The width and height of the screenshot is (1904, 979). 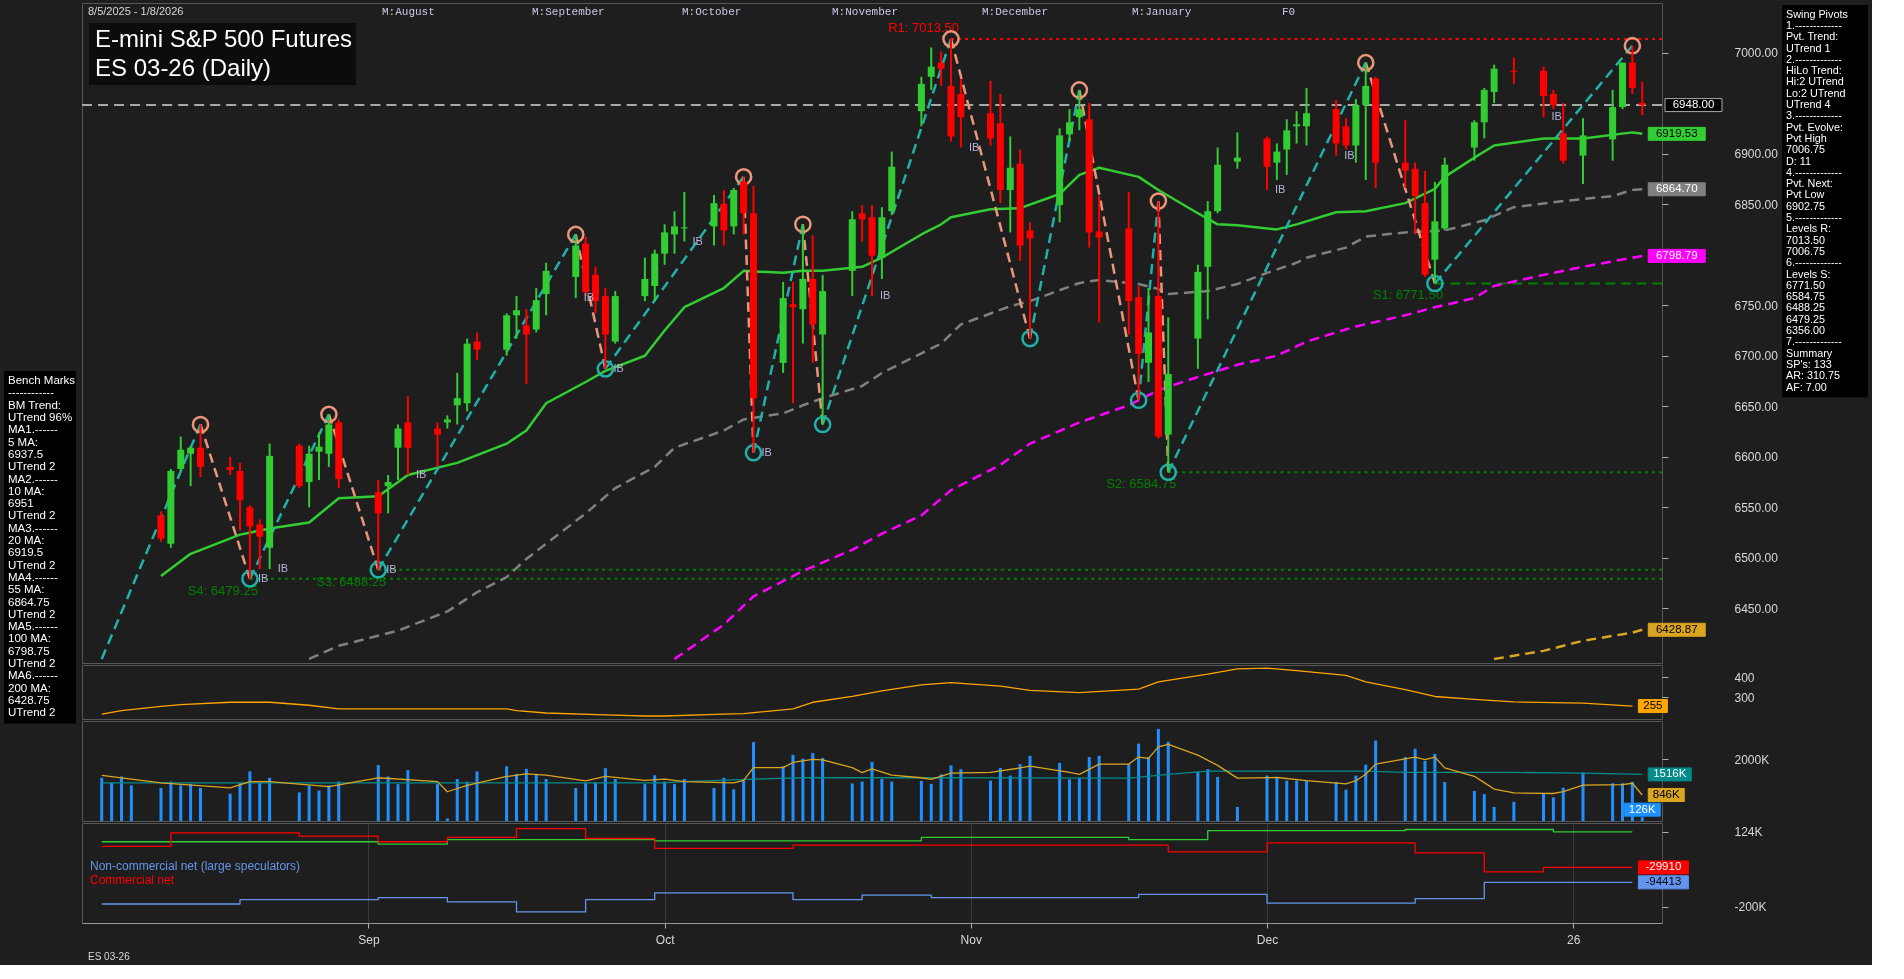 I want to click on data-label: 255, so click(x=1653, y=705).